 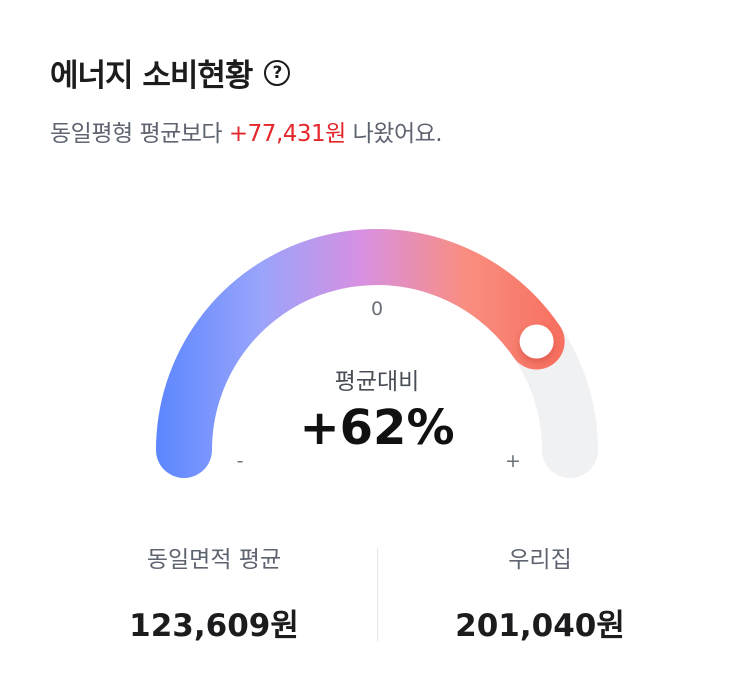 I want to click on gauge-center-label: 평균대비, so click(x=377, y=382).